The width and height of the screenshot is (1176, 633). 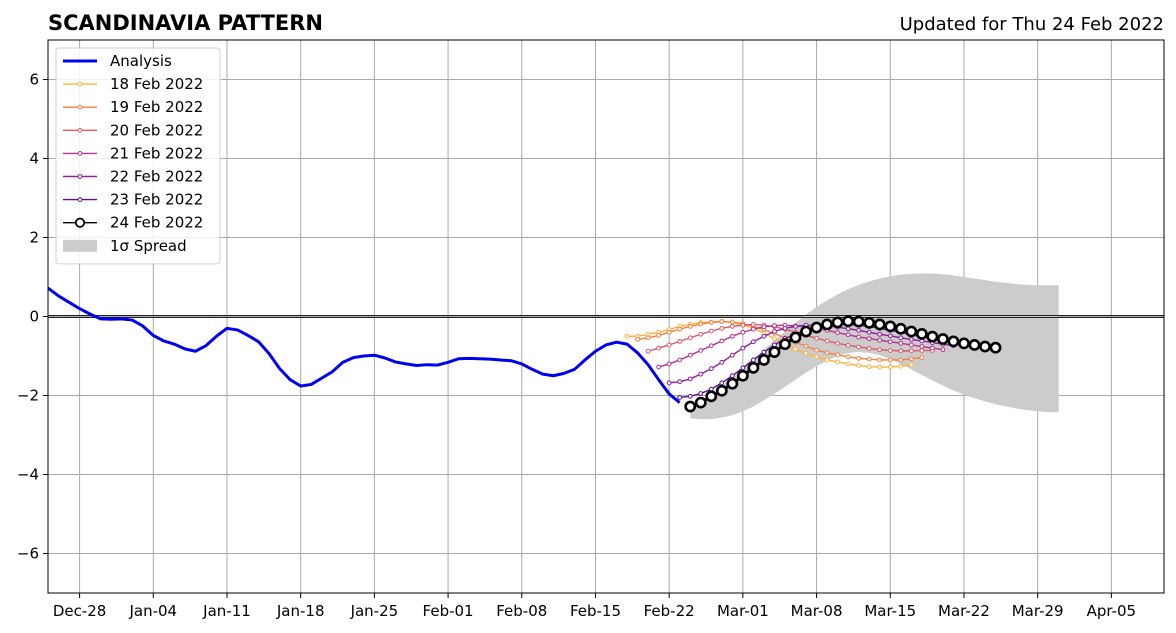 What do you see at coordinates (890, 611) in the screenshot?
I see `x-tick-label: Mar-15` at bounding box center [890, 611].